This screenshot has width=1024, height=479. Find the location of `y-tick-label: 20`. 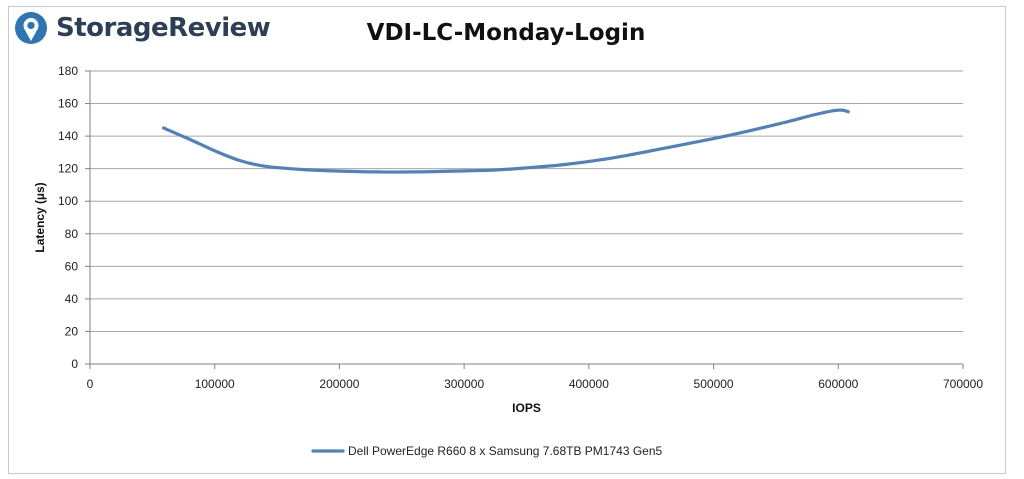

y-tick-label: 20 is located at coordinates (72, 331).